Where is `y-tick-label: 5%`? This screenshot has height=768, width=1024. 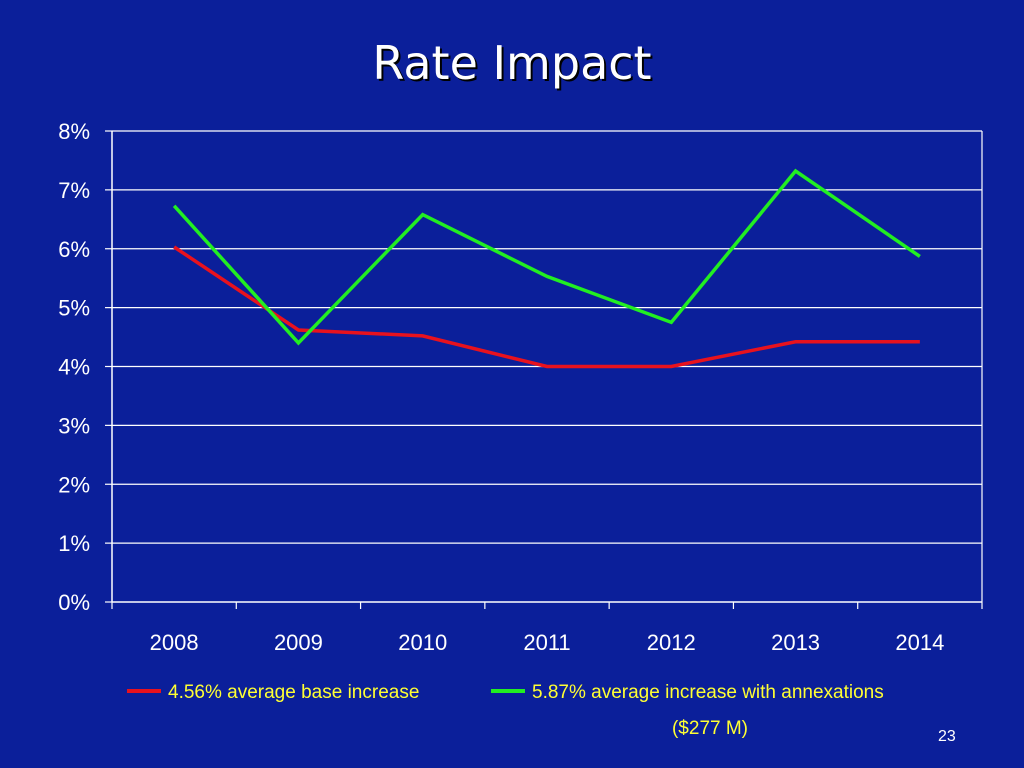
y-tick-label: 5% is located at coordinates (74, 308).